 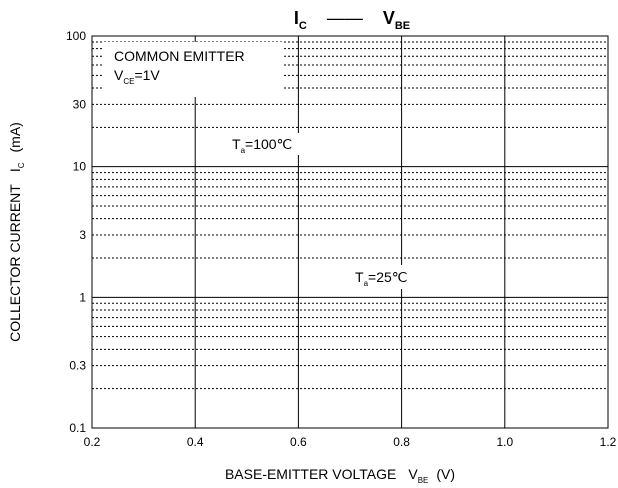 I want to click on condition-box, so click(x=192, y=69).